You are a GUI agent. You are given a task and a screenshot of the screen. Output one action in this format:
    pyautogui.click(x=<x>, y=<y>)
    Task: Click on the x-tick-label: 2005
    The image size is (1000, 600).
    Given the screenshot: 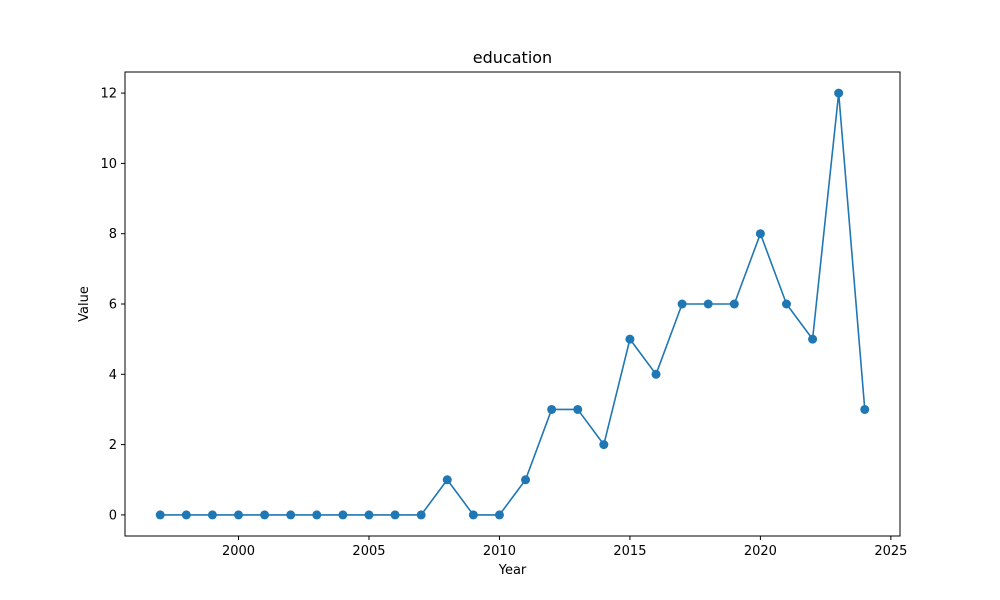 What is the action you would take?
    pyautogui.click(x=368, y=551)
    